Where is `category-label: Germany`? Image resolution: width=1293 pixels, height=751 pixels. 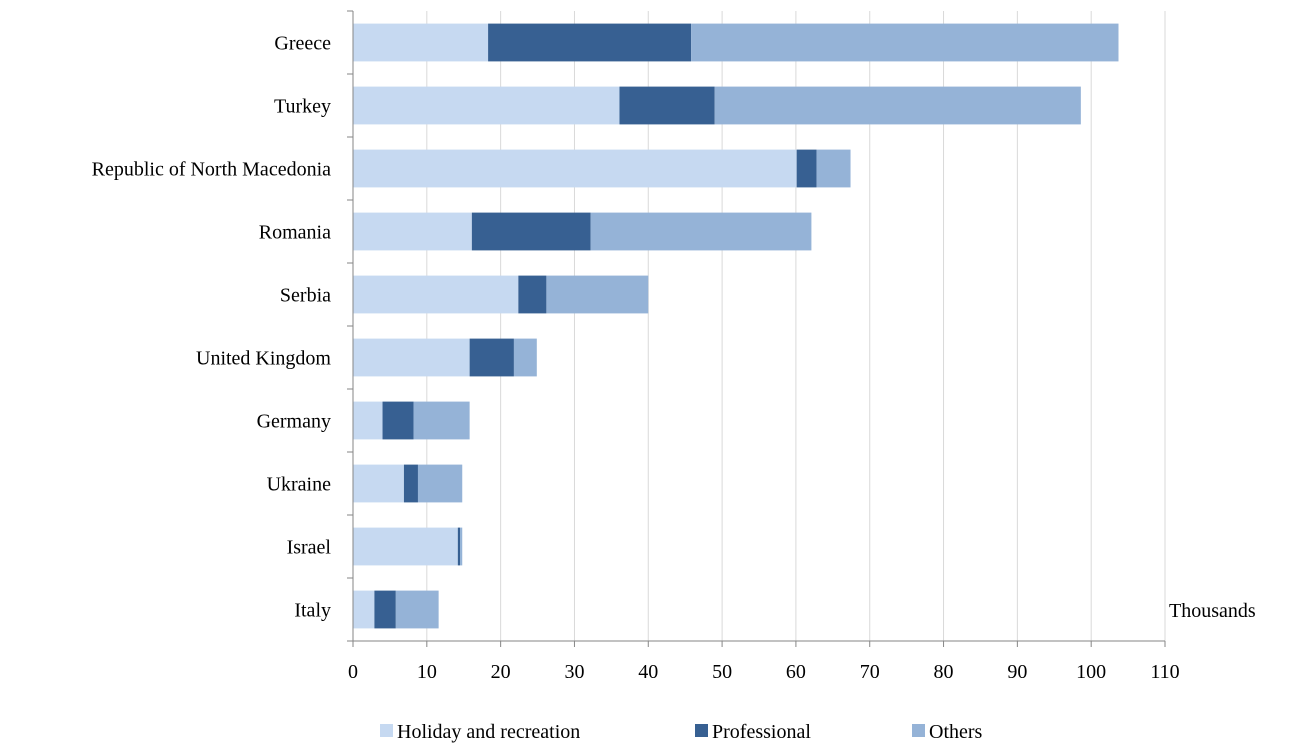
category-label: Germany is located at coordinates (294, 422).